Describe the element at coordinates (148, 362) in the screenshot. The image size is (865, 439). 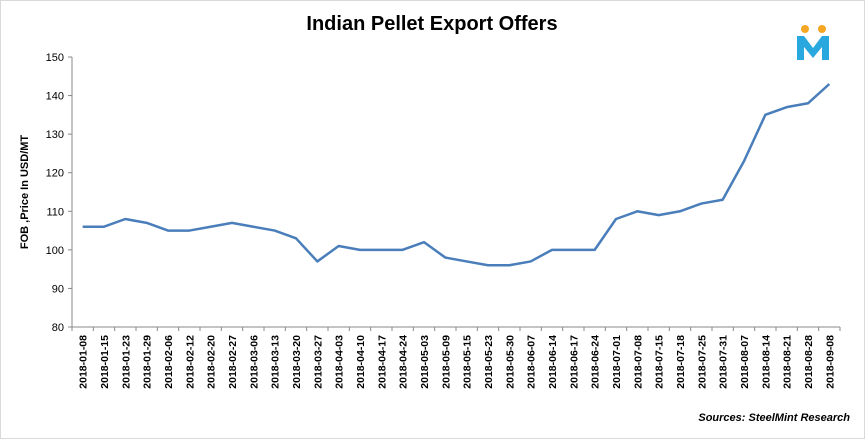
I see `x-tick-label: 2018-01-29` at that location.